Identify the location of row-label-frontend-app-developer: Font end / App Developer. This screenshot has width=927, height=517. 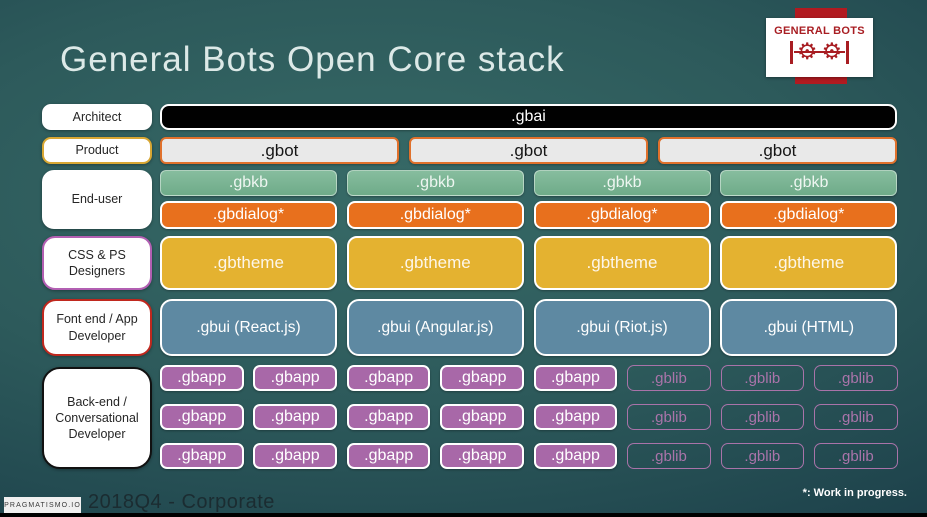
(97, 327).